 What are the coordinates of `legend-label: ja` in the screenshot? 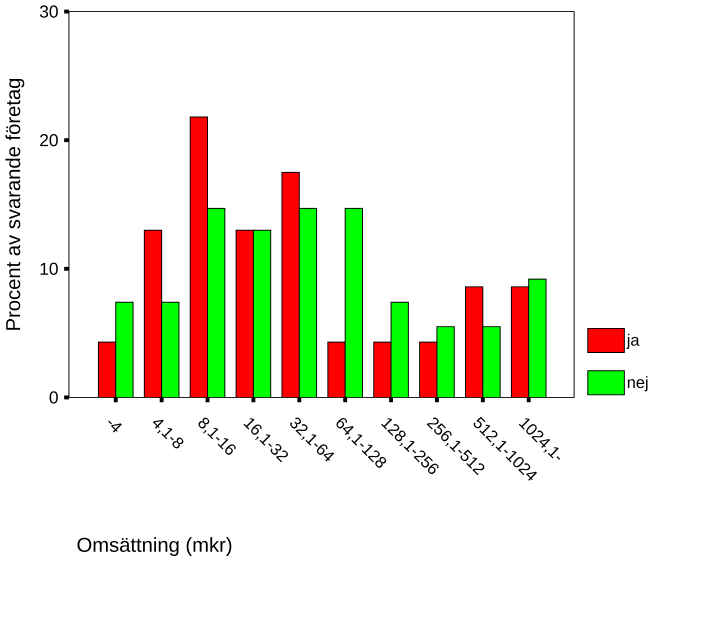 It's located at (633, 341).